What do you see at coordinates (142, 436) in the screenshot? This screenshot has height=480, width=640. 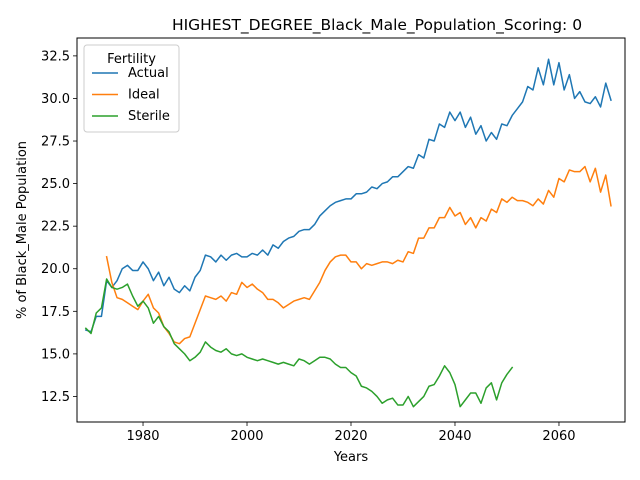 I see `x-tick-label: 1980` at bounding box center [142, 436].